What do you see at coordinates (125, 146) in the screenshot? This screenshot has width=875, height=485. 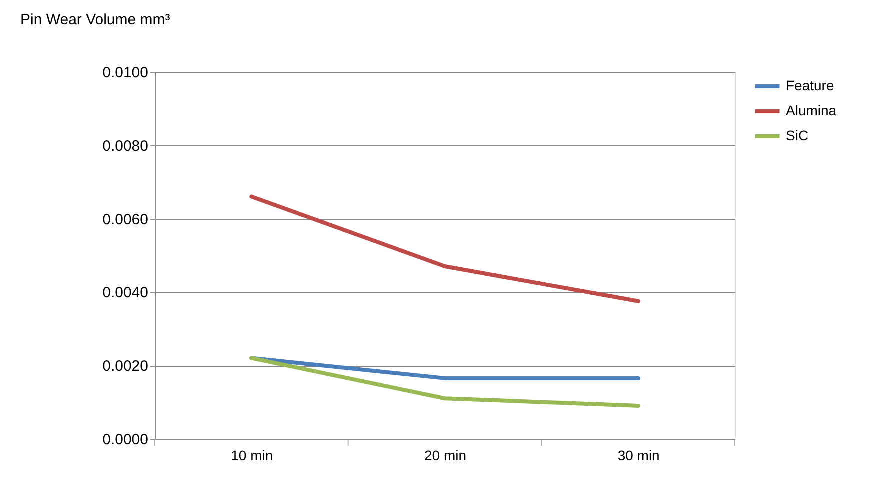 I see `y-tick-label: 0.0080` at bounding box center [125, 146].